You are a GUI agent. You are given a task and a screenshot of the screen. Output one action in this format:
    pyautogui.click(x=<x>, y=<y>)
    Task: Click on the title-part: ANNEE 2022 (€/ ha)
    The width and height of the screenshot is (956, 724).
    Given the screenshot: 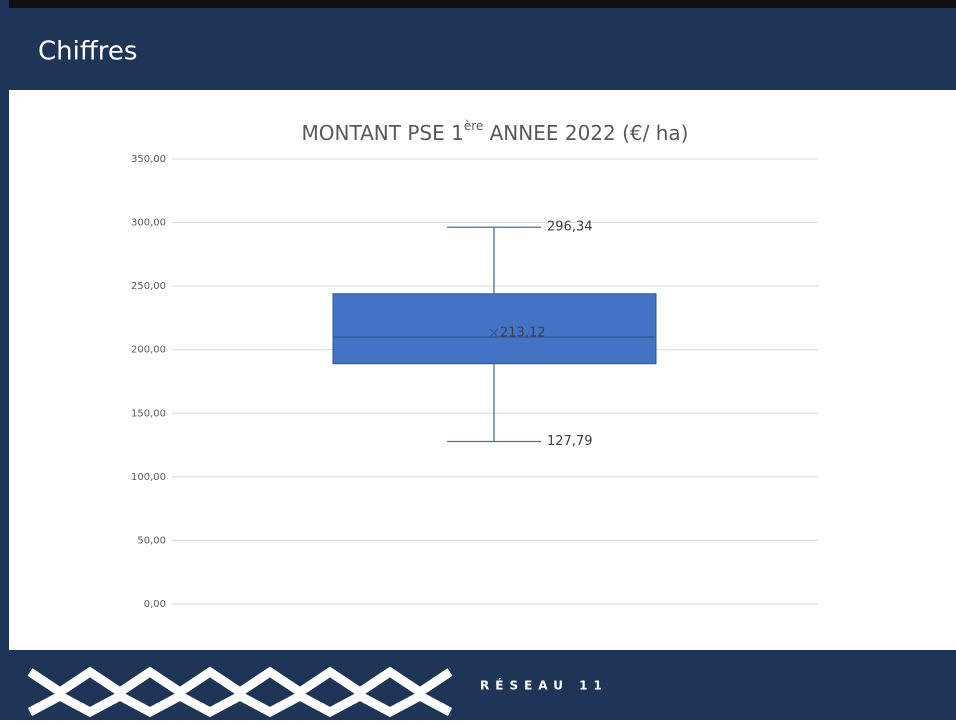 What is the action you would take?
    pyautogui.click(x=585, y=133)
    